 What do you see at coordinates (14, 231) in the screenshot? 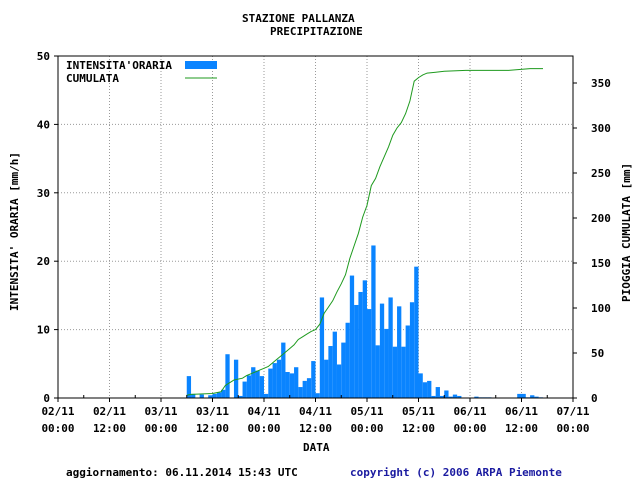
I see `y-axis-left-label: INTENSITA' ORARIA [mm/h]` at bounding box center [14, 231].